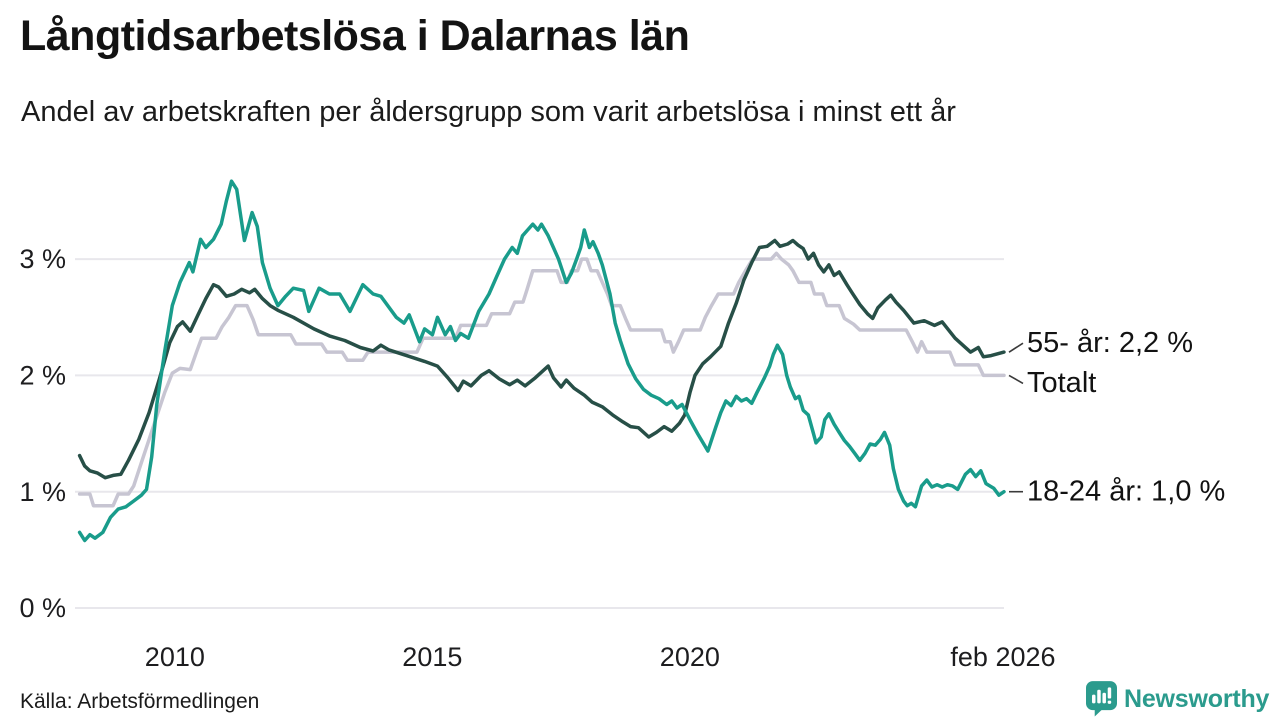 This screenshot has height=720, width=1280. I want to click on newsworthy-wordmark: Newsworthy, so click(1197, 698).